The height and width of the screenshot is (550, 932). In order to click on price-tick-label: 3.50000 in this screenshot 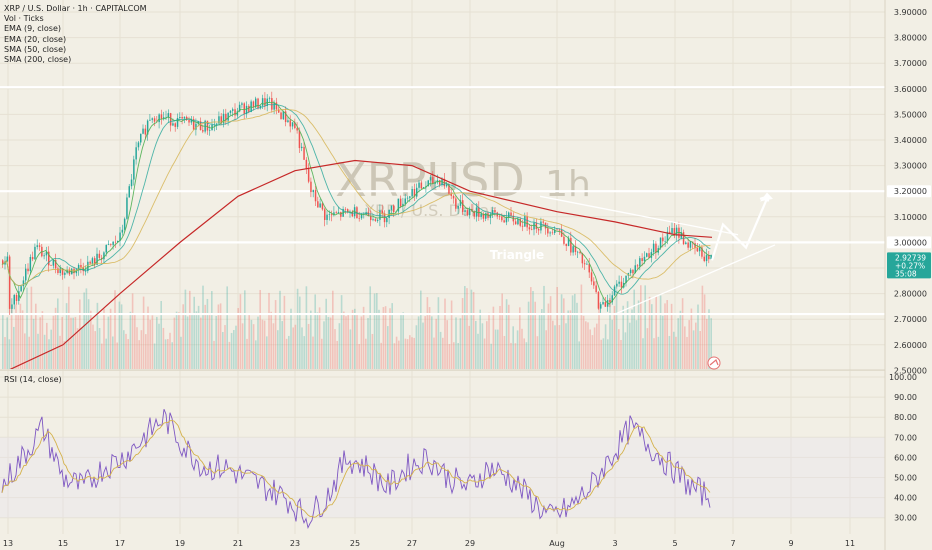, I will do `click(910, 114)`.